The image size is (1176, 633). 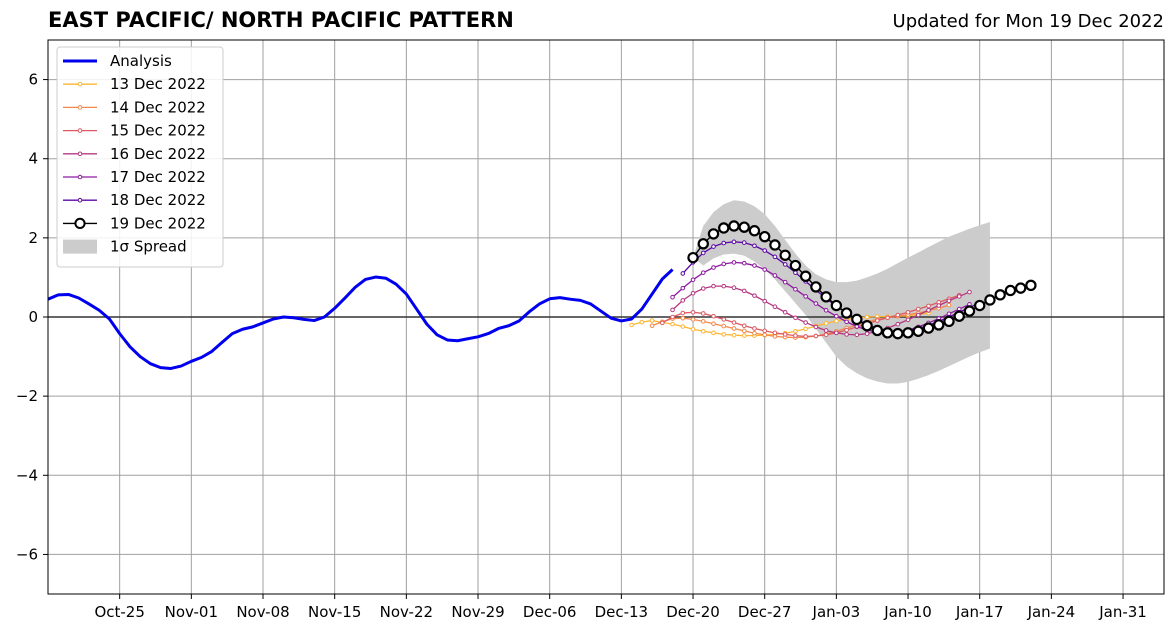 I want to click on y-tick-label: 0, so click(x=33, y=317).